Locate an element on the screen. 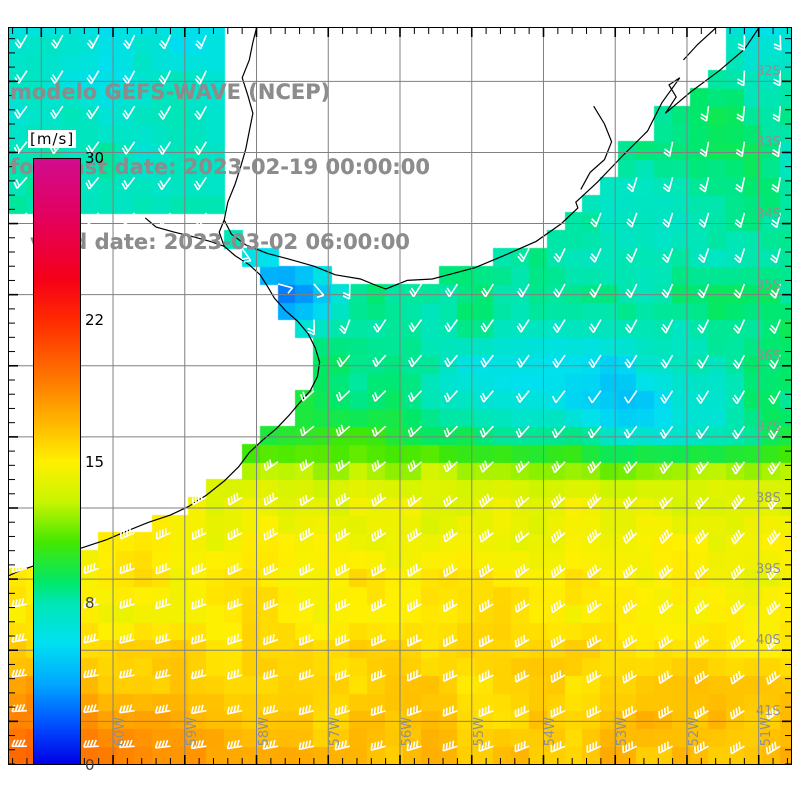 This screenshot has width=800, height=800. colorbar-units-label: [m/s] is located at coordinates (52, 139).